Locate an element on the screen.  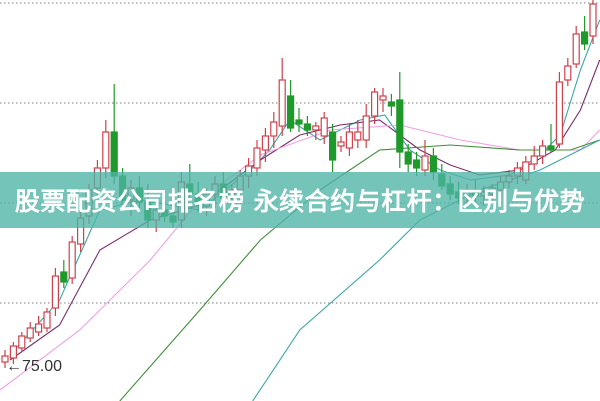
price-marker-value: 75.00 is located at coordinates (42, 366).